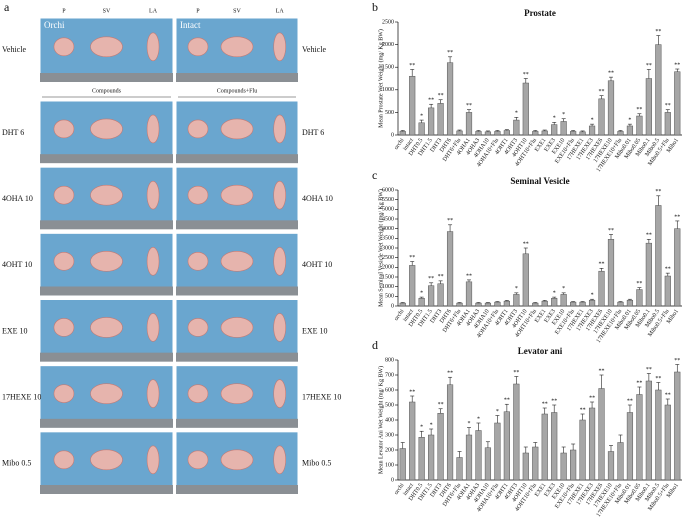 This screenshot has height=529, width=685. What do you see at coordinates (388, 68) in the screenshot?
I see `y-tick-label: 1500` at bounding box center [388, 68].